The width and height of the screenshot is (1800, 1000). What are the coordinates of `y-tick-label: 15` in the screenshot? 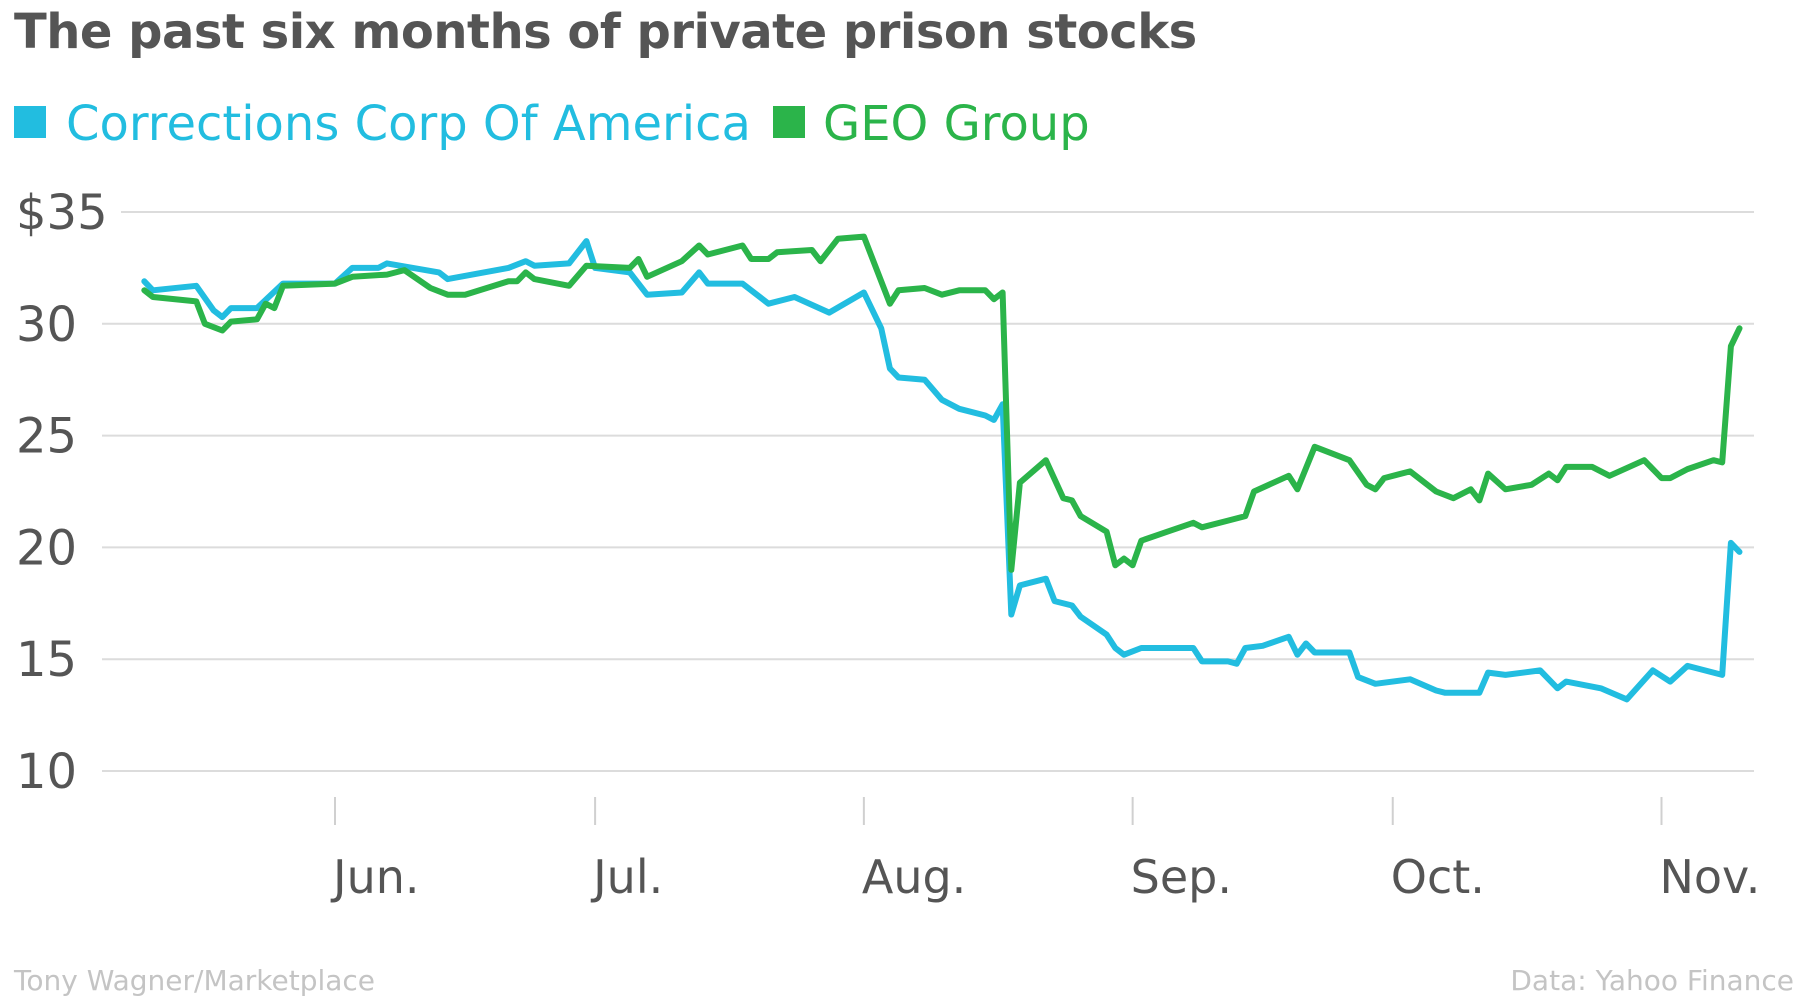 It's located at (46, 660).